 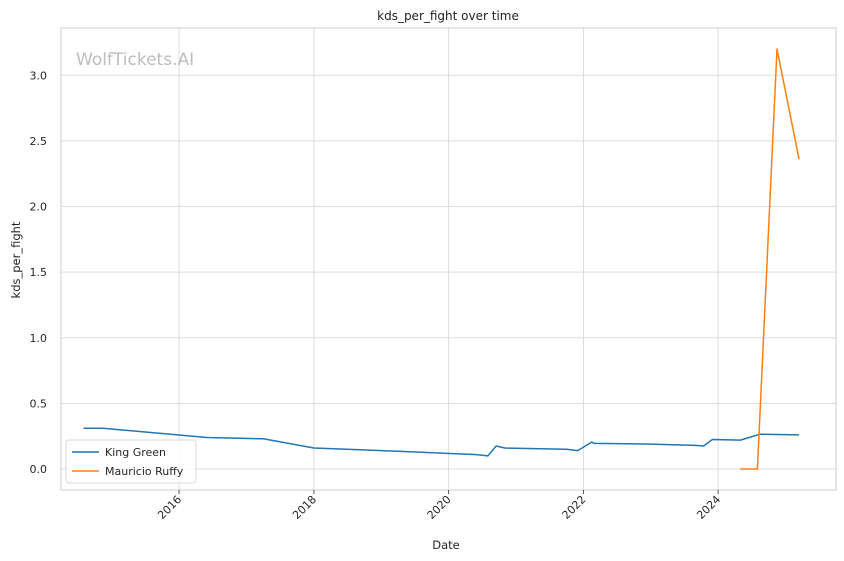 What do you see at coordinates (448, 16) in the screenshot?
I see `chart-title: kds_per_fight over time` at bounding box center [448, 16].